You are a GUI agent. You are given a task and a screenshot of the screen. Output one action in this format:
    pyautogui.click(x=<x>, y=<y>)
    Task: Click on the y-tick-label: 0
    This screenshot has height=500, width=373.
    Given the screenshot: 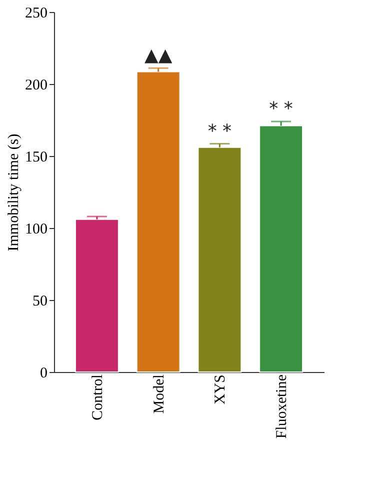 What is the action you would take?
    pyautogui.click(x=44, y=374)
    